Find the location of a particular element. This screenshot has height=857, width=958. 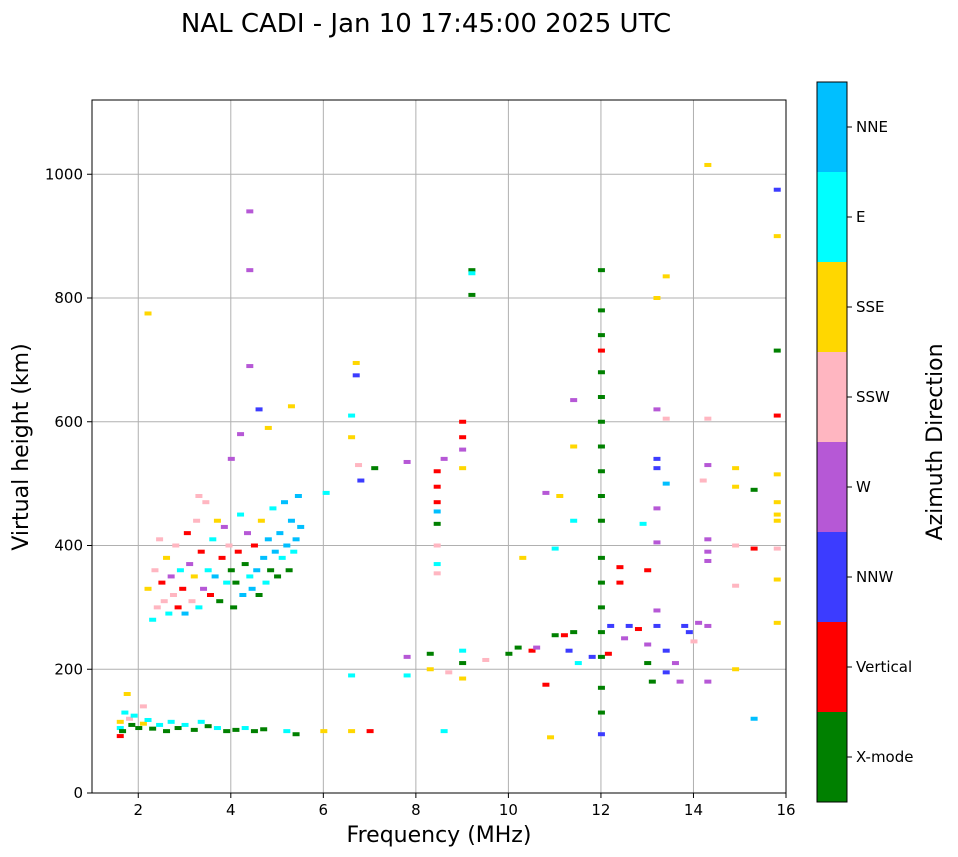

colorbar-frame is located at coordinates (832, 442).